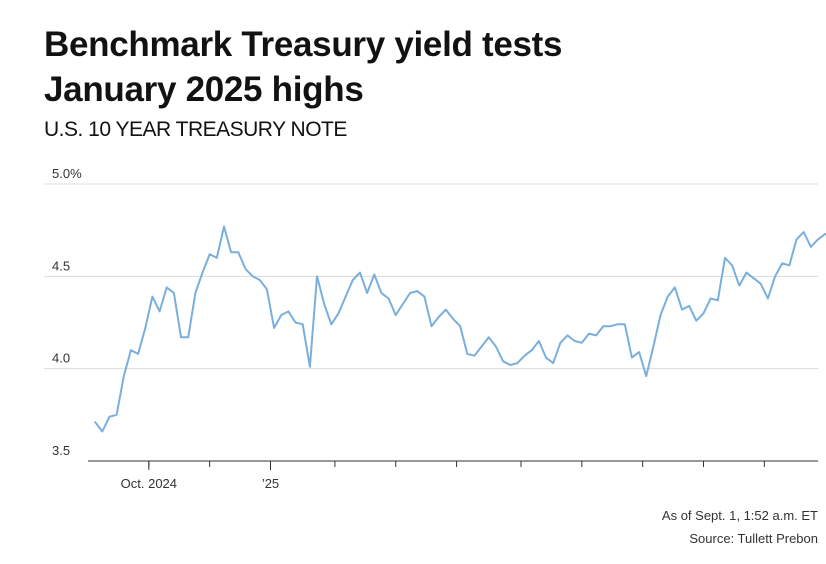 The width and height of the screenshot is (826, 564). Describe the element at coordinates (61, 450) in the screenshot. I see `y-tick-label: 3.5` at that location.